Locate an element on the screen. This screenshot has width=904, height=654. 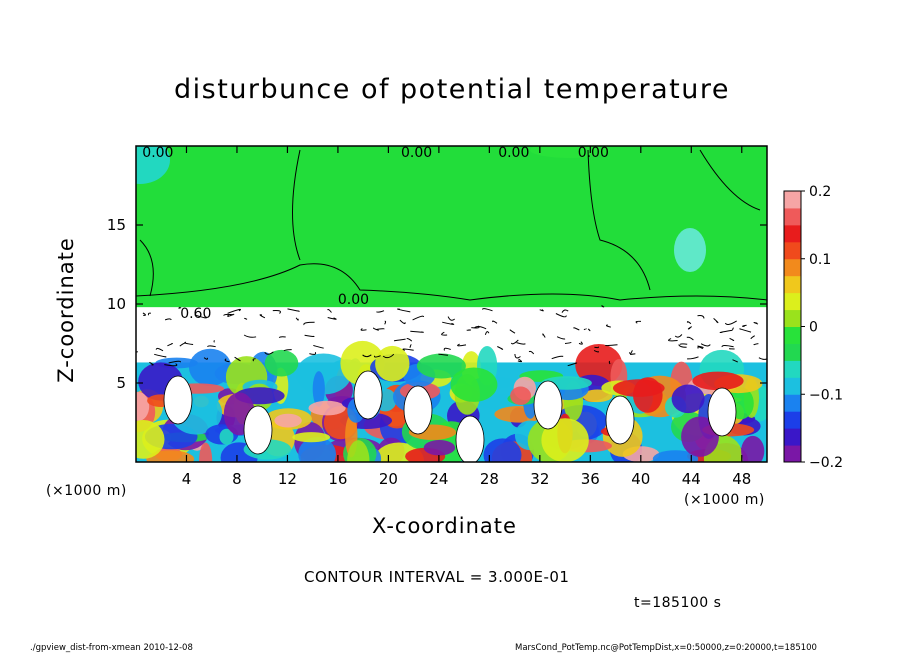
time-label: t=185100 s is located at coordinates (678, 603).